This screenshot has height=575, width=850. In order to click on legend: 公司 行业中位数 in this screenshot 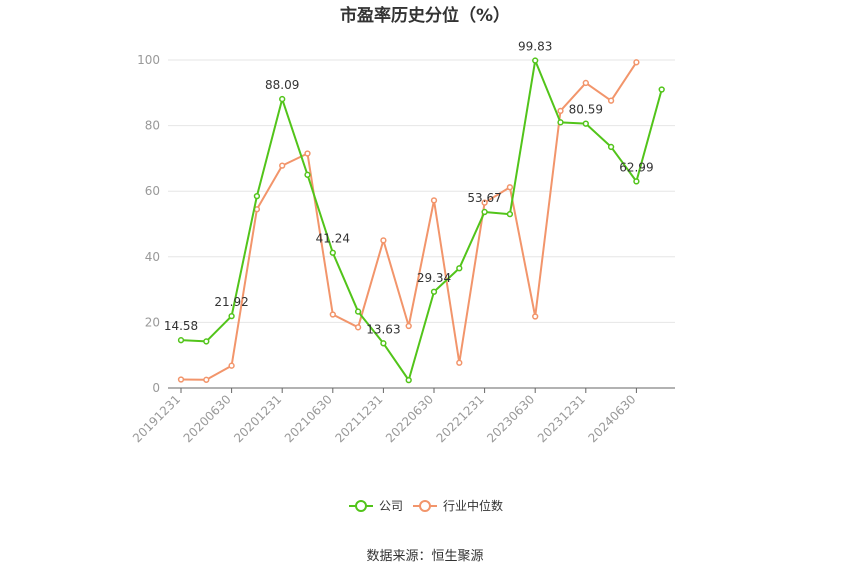, I will do `click(426, 505)`.